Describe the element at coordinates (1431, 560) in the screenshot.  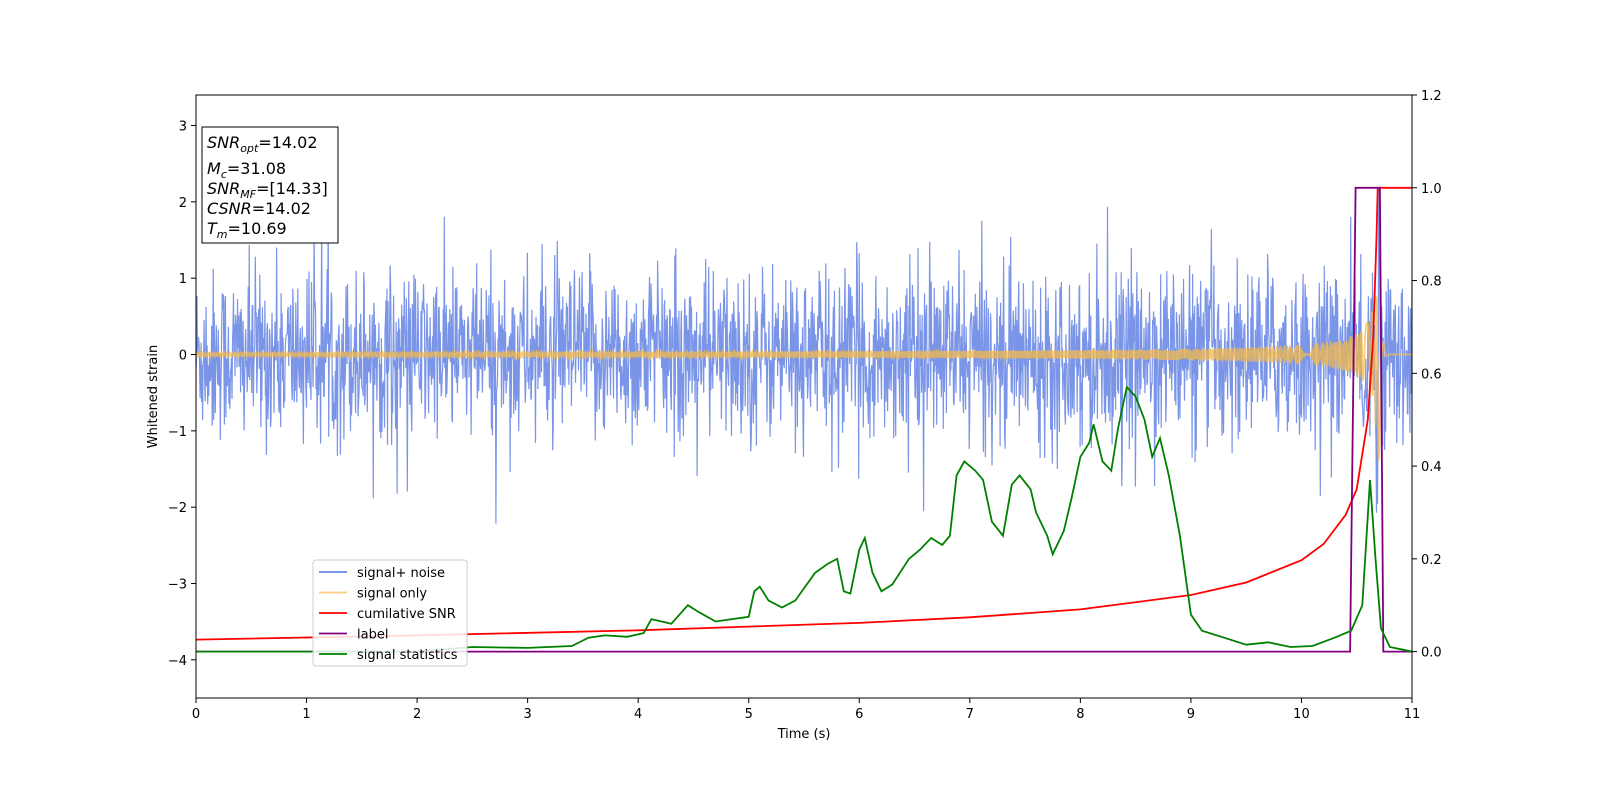
I see `y-tick-label-right: 0.2` at that location.